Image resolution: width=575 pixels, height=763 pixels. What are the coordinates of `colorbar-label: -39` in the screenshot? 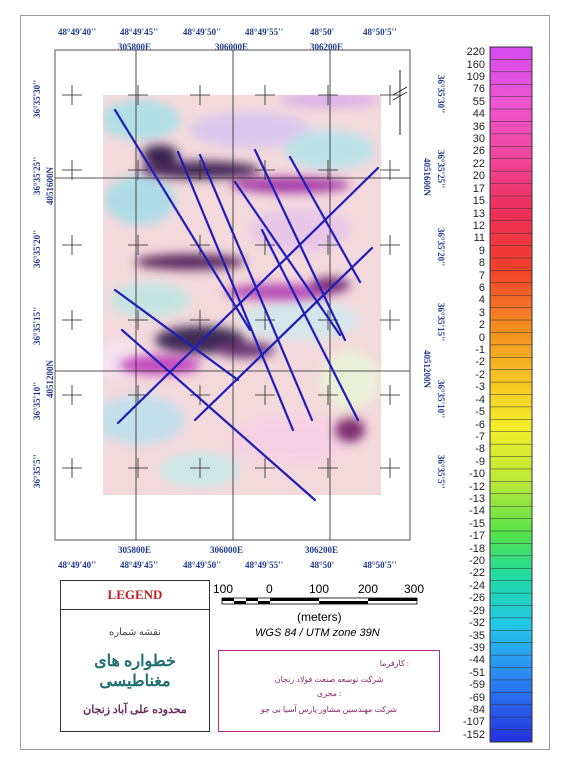 It's located at (477, 647).